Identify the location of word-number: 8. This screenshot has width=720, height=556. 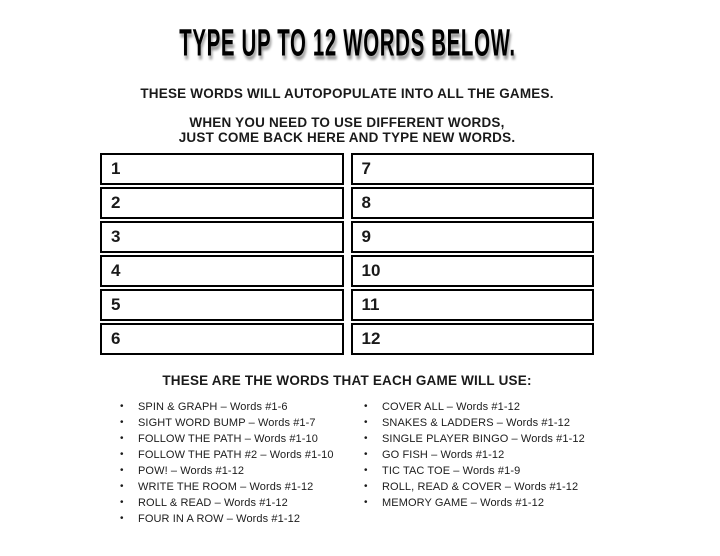
(366, 202).